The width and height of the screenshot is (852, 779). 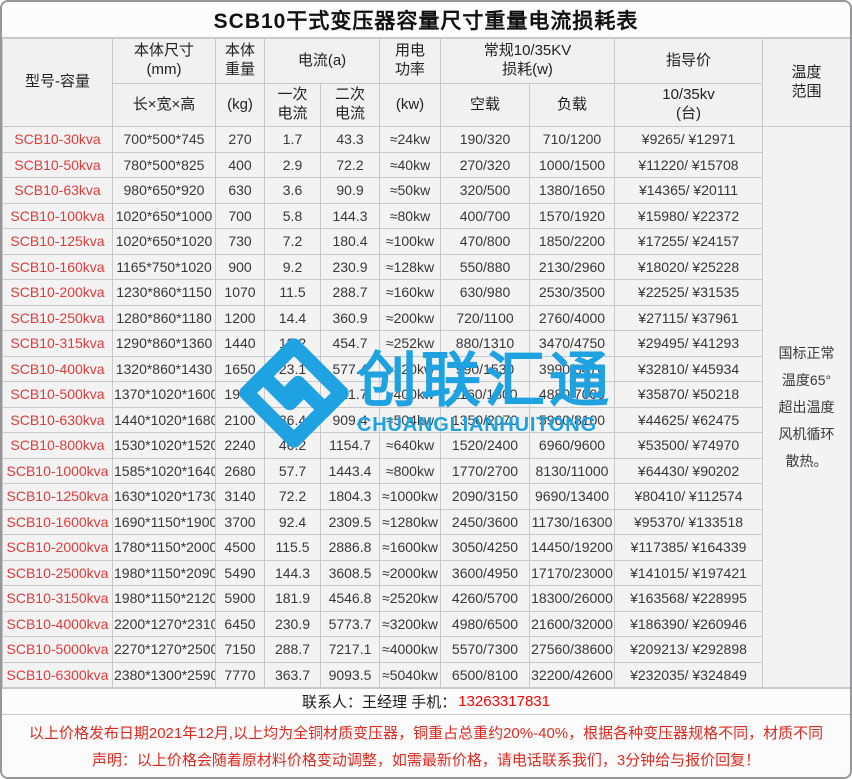 I want to click on cell-price: ¥141015/ ¥197421, so click(x=689, y=572).